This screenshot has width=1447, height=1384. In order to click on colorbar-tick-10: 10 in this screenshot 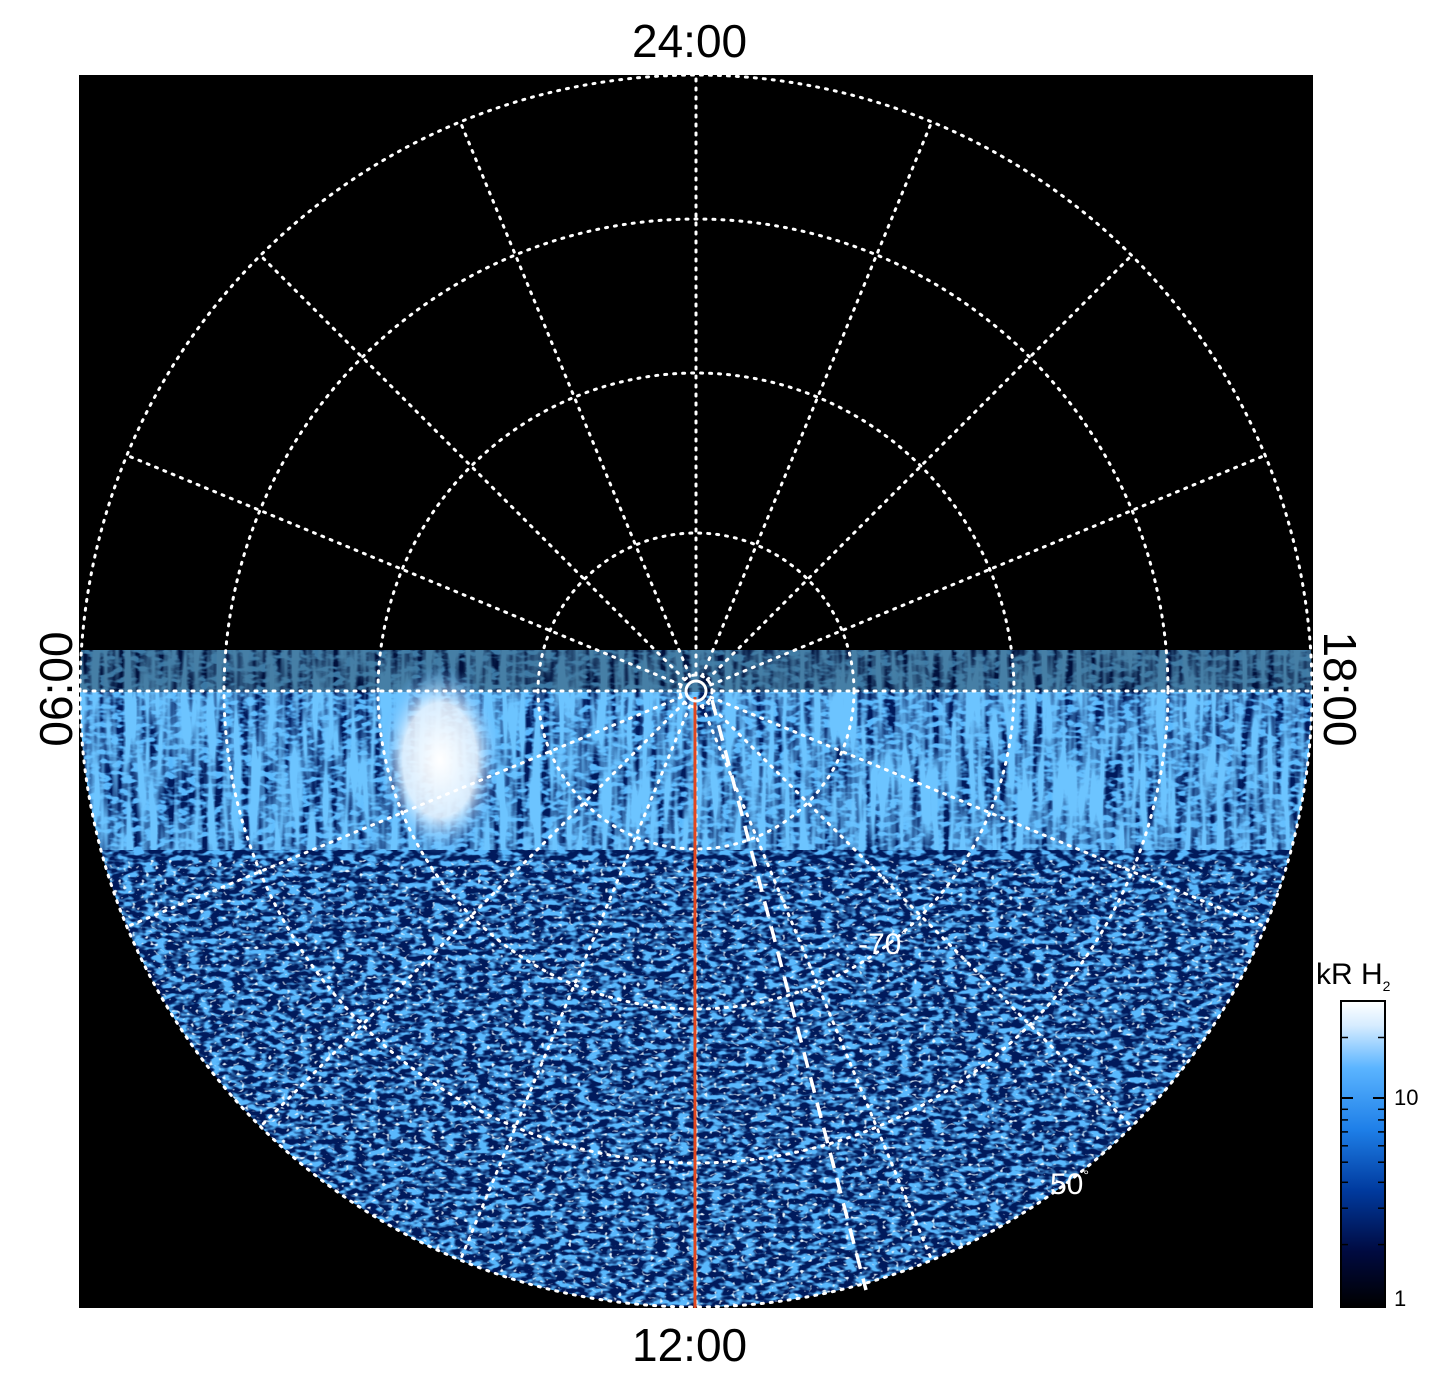, I will do `click(1406, 1097)`.